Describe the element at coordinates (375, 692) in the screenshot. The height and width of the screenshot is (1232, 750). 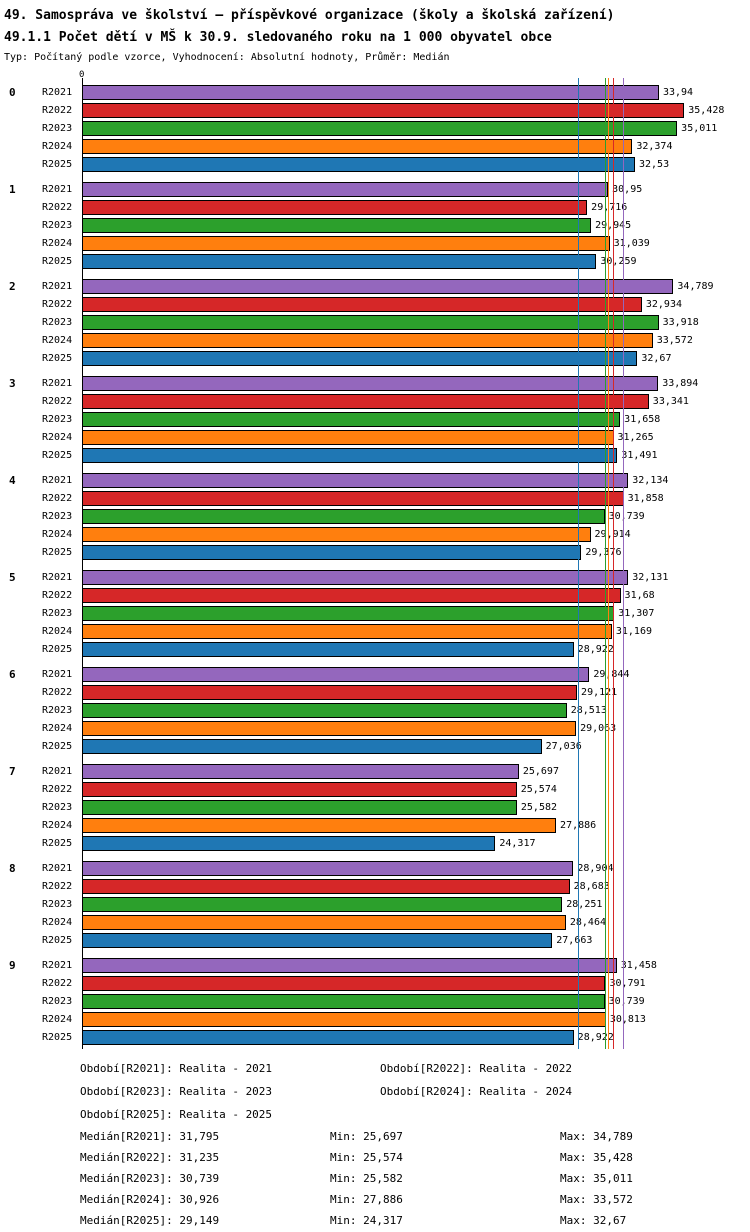
I see `bar-row: R2022 29,121` at that location.